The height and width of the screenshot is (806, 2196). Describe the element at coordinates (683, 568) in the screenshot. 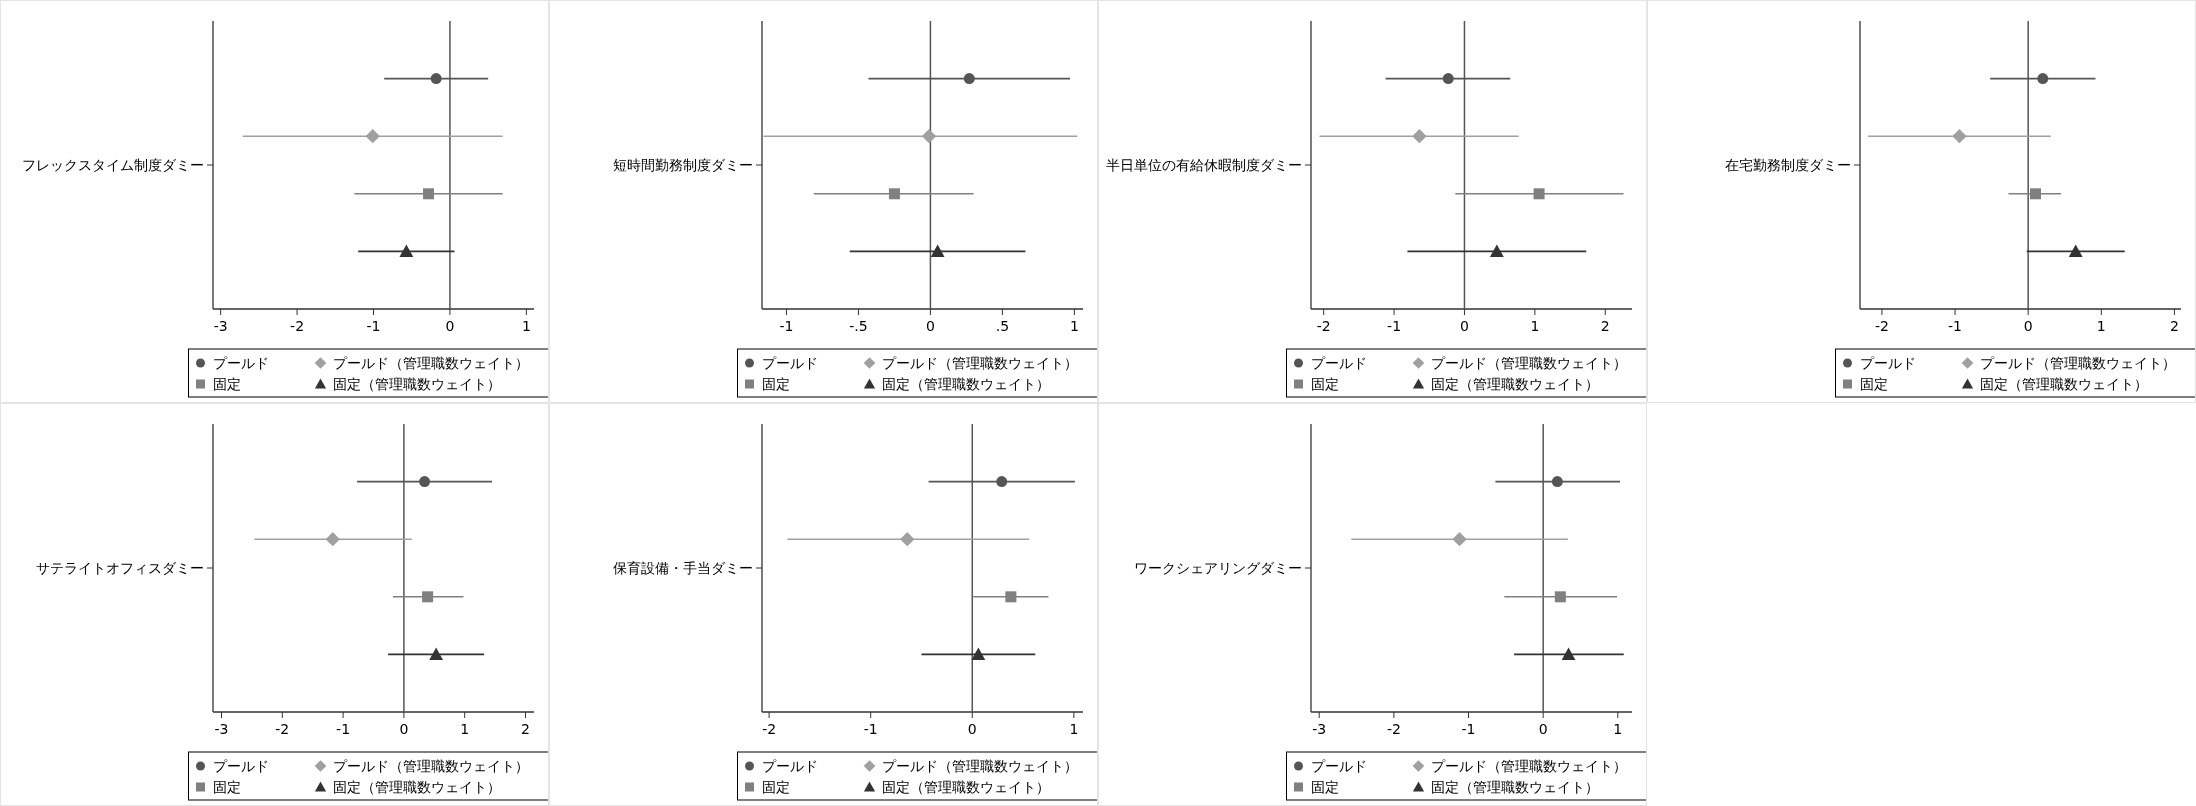

I see `y-axis-title: 保育設備・手当ダミー` at that location.